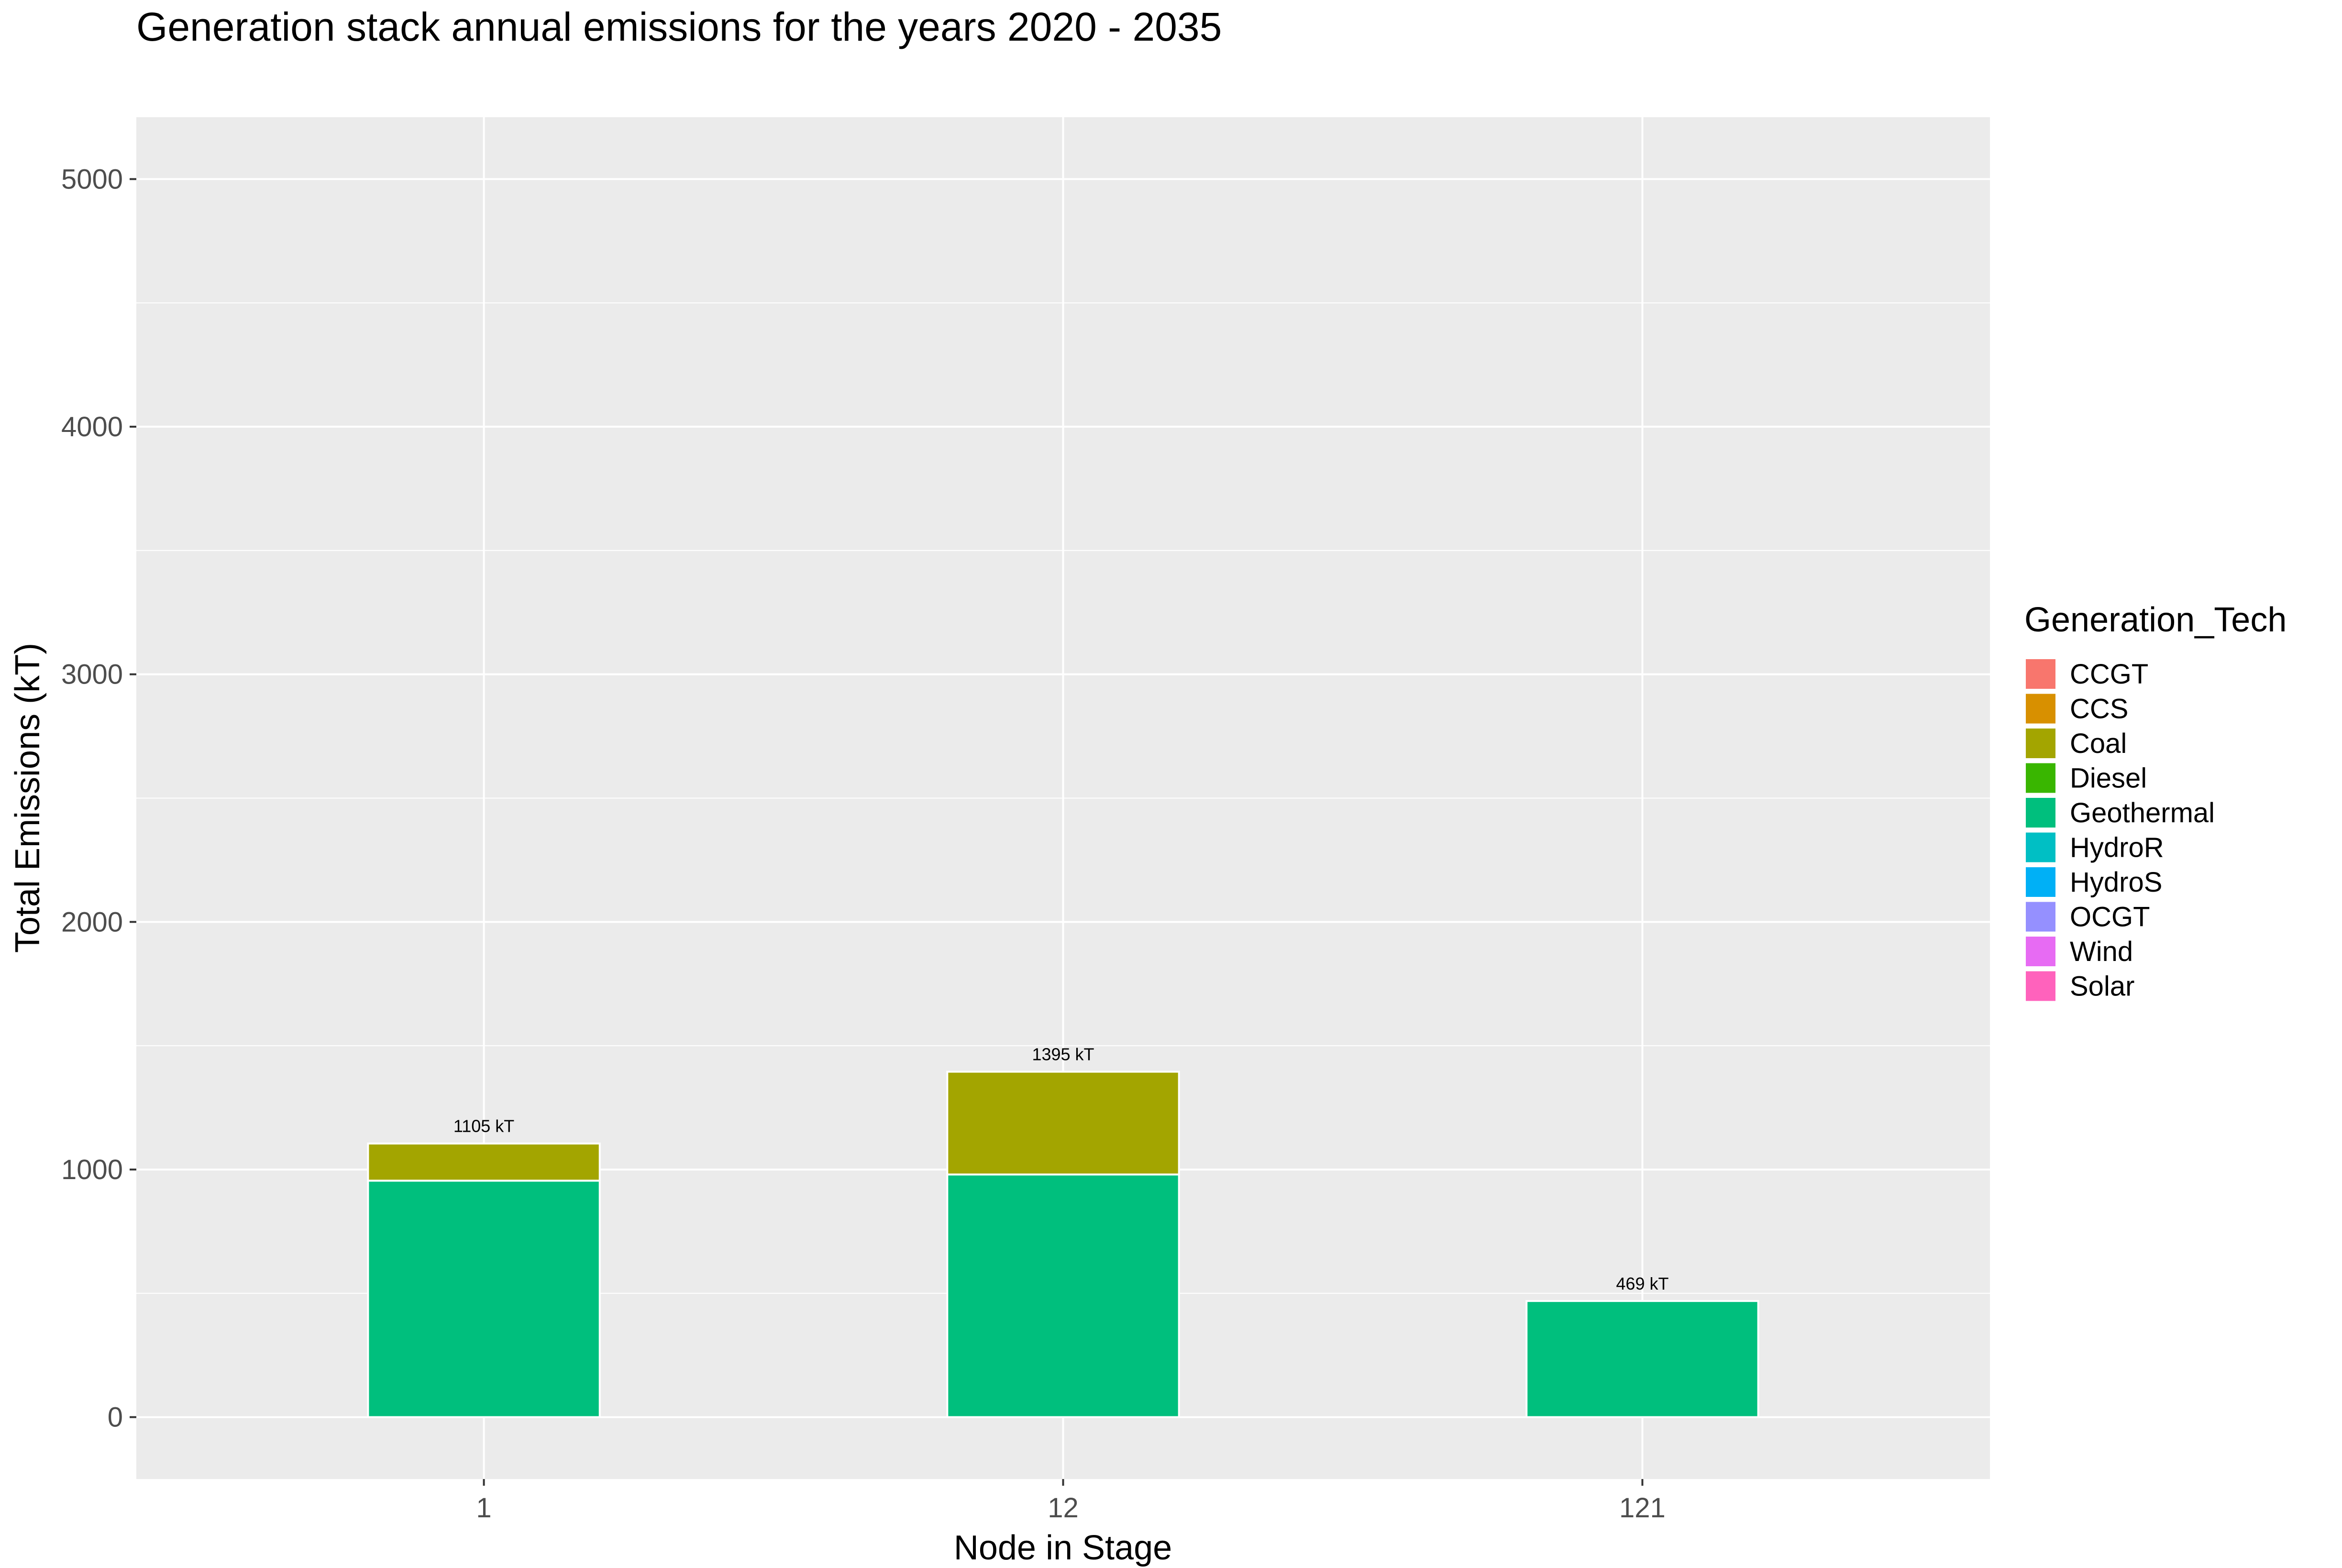  What do you see at coordinates (2040, 813) in the screenshot?
I see `legend-key-geothermal` at bounding box center [2040, 813].